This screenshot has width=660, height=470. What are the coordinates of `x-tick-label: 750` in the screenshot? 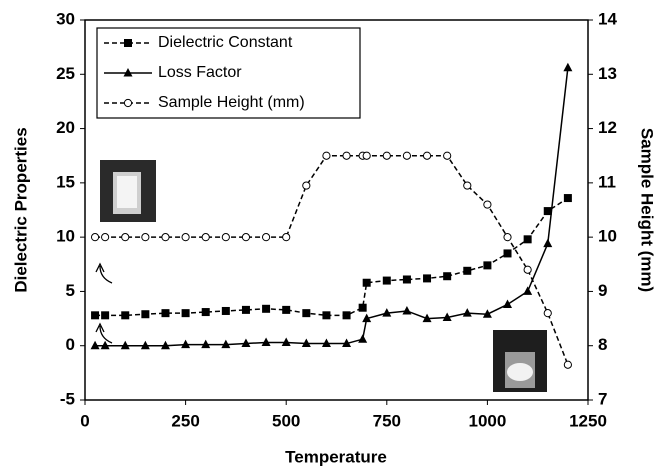 It's located at (387, 420).